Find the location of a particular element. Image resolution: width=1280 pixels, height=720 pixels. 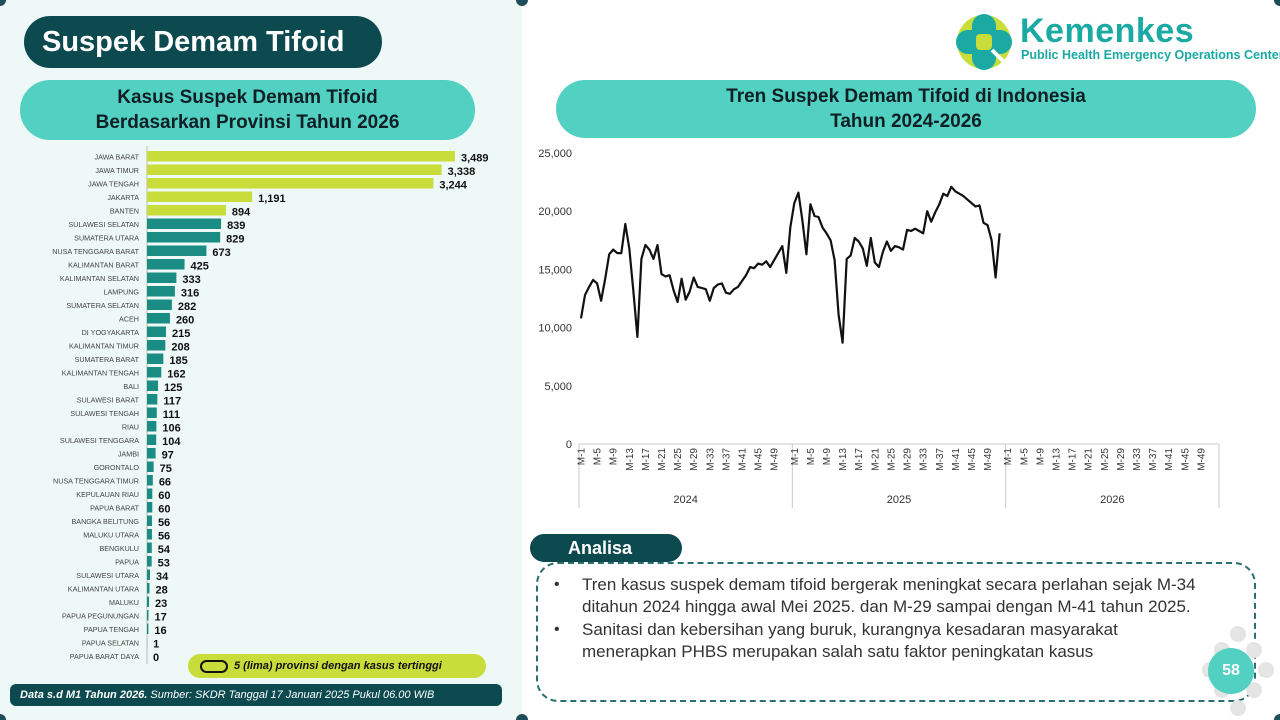

x-tick-label: M-25 is located at coordinates (678, 459).